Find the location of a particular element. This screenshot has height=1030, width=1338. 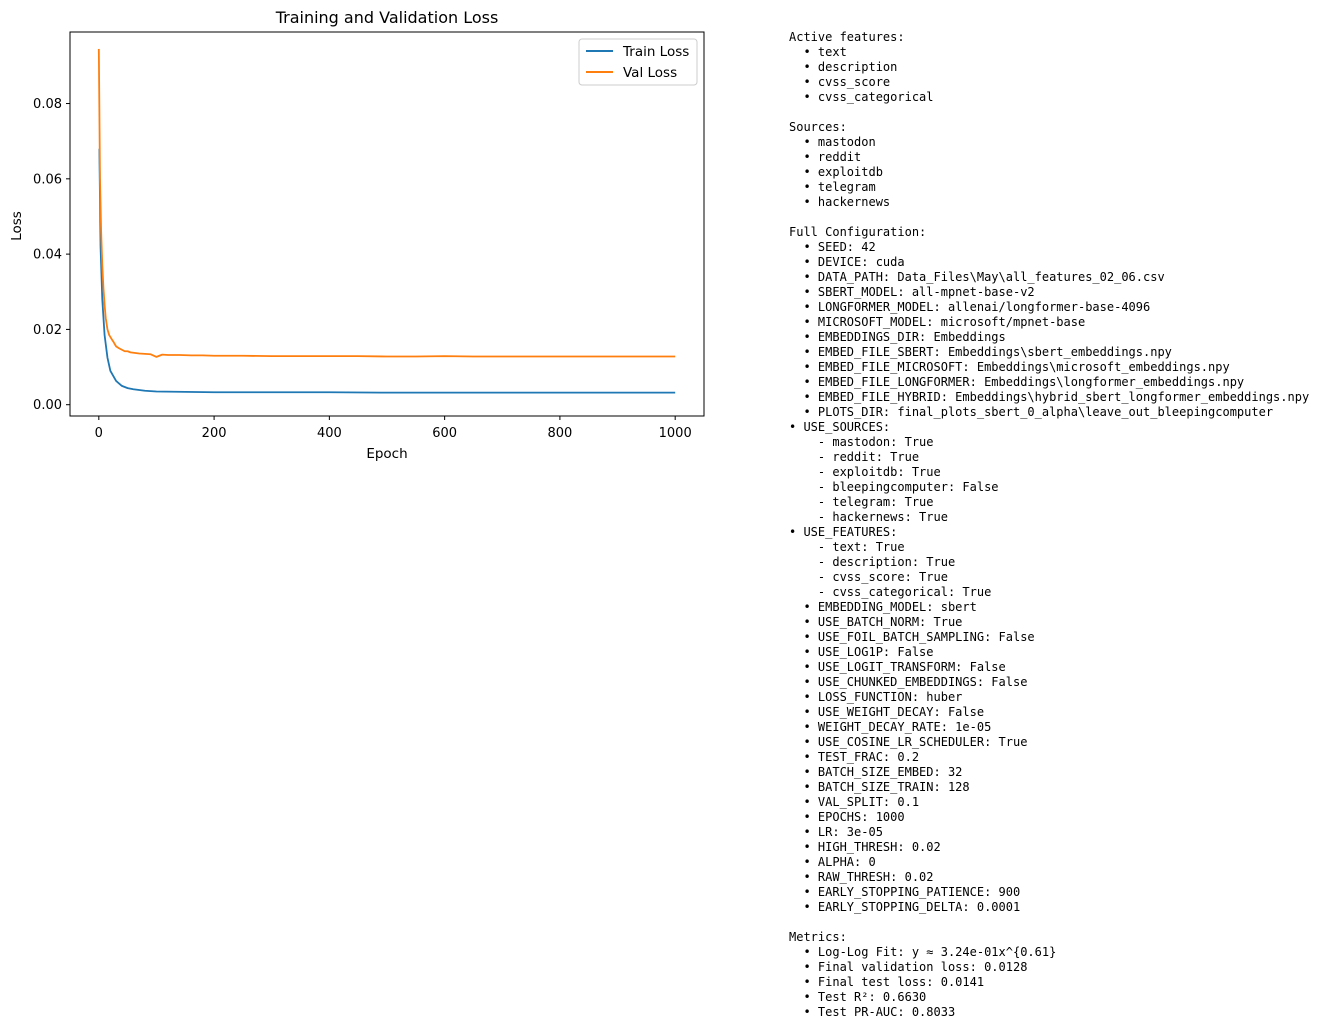

config-line: • WEIGHT_DECAY_RATE: 1e-05 is located at coordinates (890, 727).